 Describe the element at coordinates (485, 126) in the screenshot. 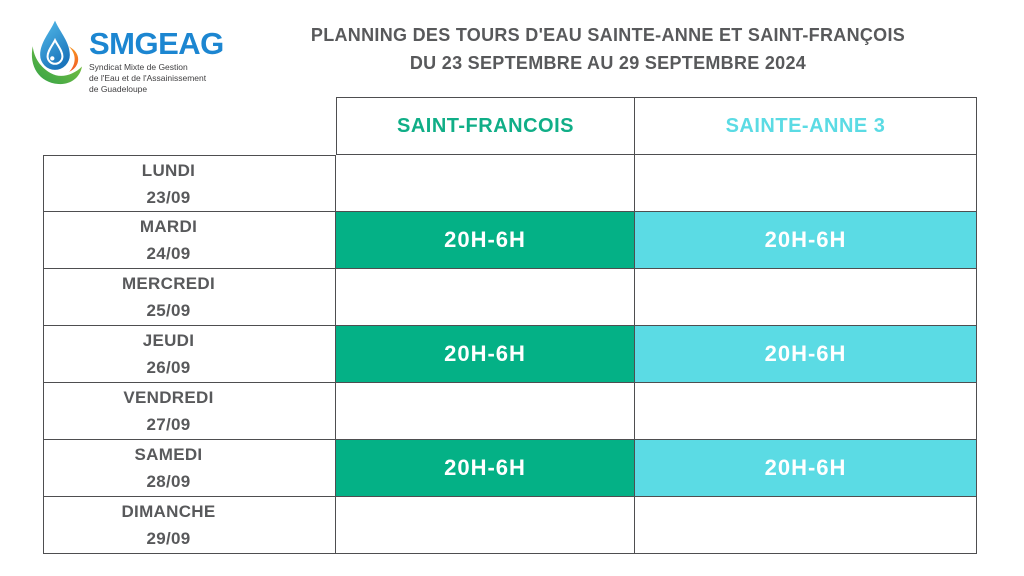

I see `column-header-saint-francois: SAINT-FRANCOIS` at that location.